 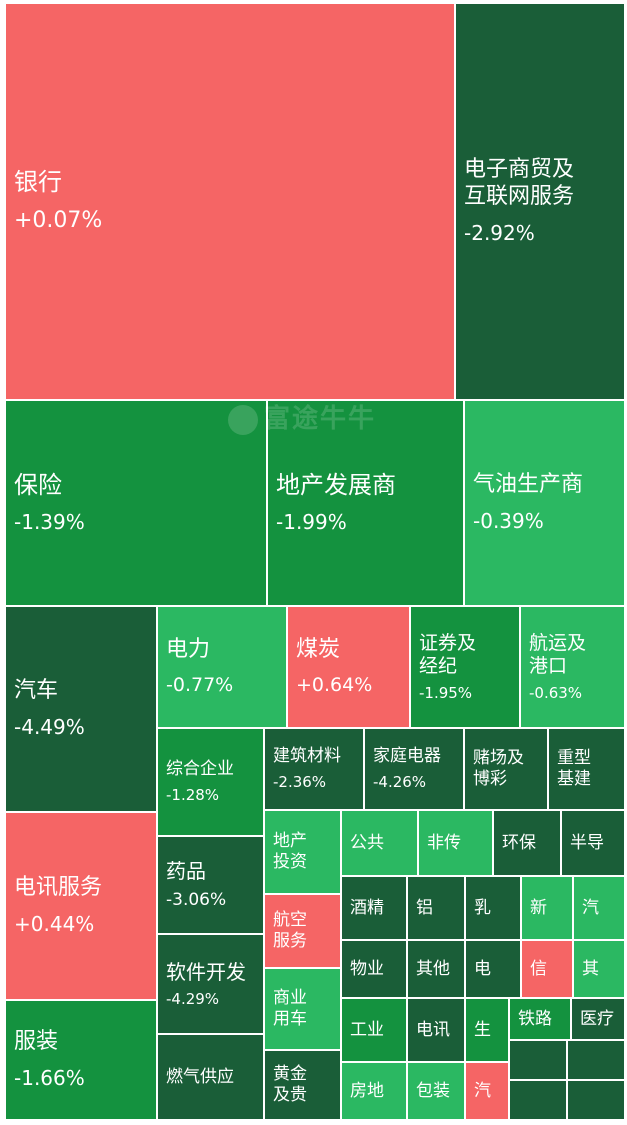 I want to click on sector-name: 生, so click(x=482, y=1029).